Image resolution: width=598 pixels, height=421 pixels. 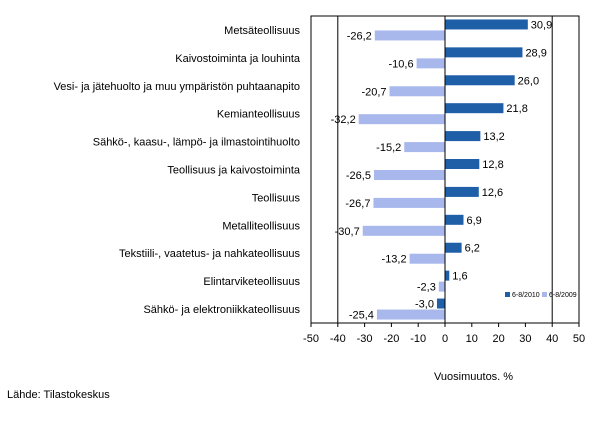 What do you see at coordinates (535, 53) in the screenshot?
I see `data-label: 28,9` at bounding box center [535, 53].